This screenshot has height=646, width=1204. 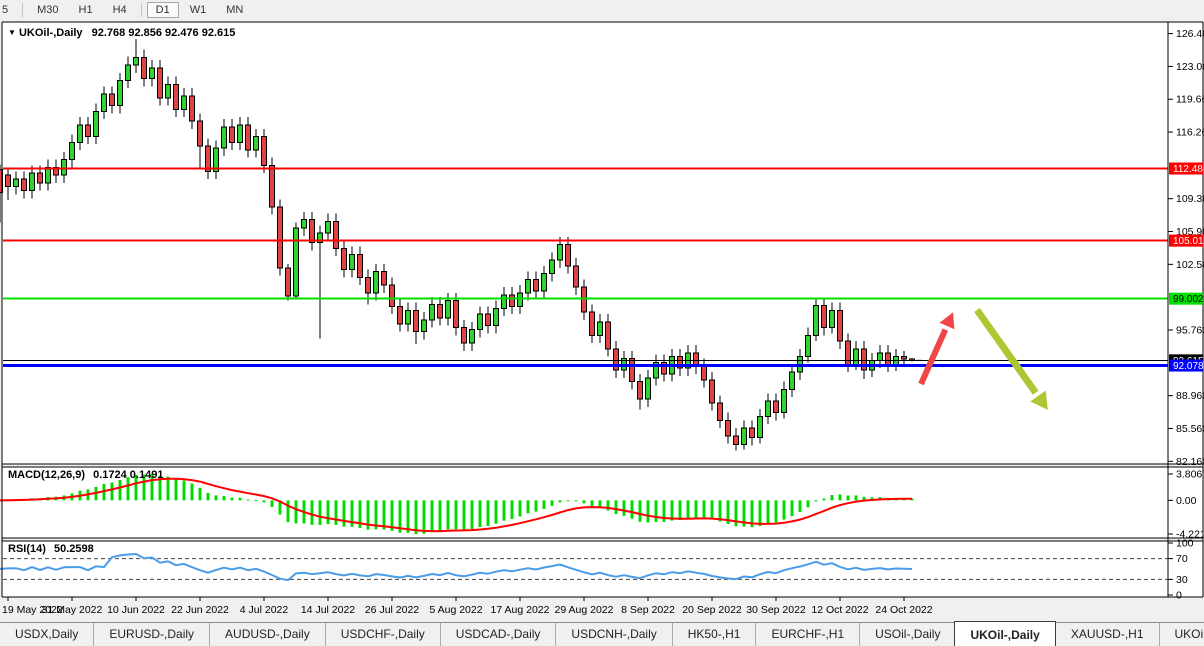 I want to click on tab-usdchf-daily: USDCHF-,Daily, so click(x=382, y=634).